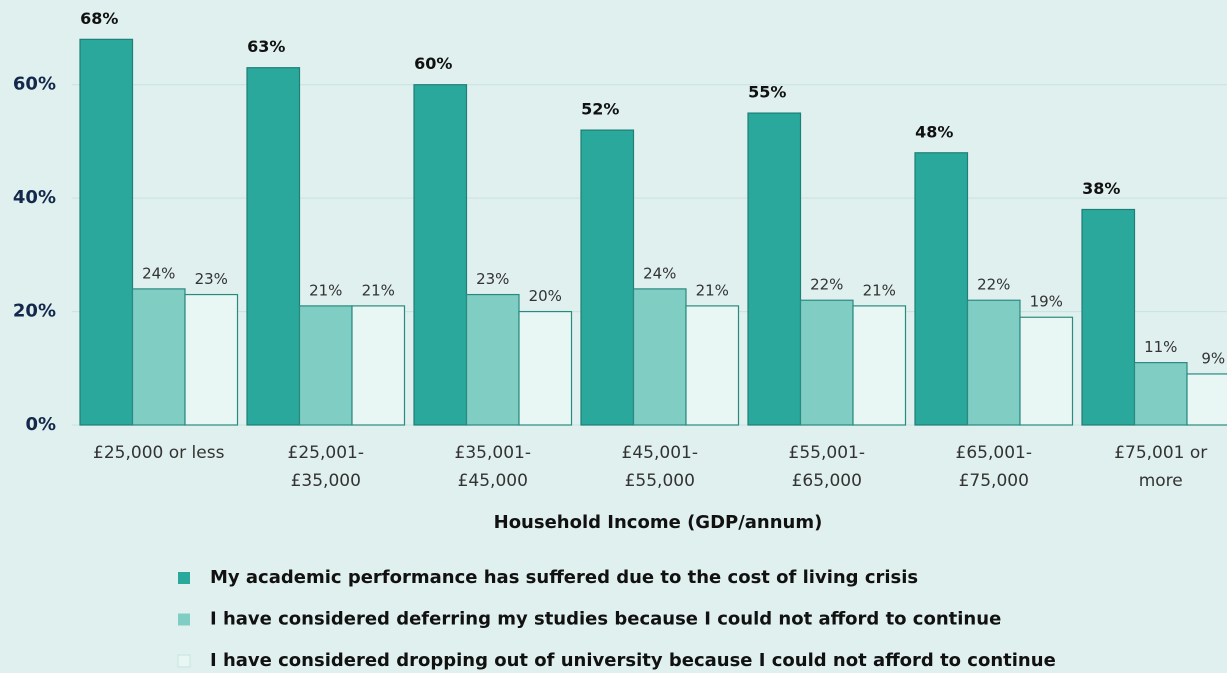  What do you see at coordinates (994, 453) in the screenshot?
I see `x-tick-label: £65,001-` at bounding box center [994, 453].